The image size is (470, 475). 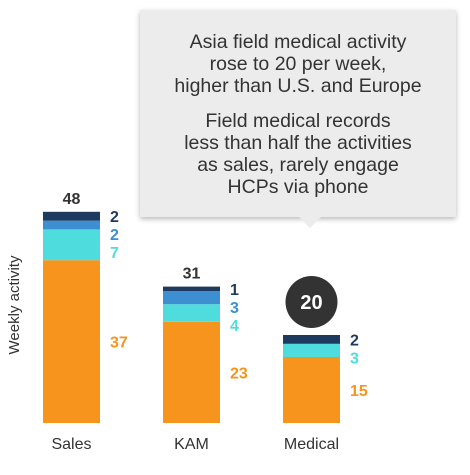 I want to click on y-axis-label: Weekly activity, so click(x=14, y=304).